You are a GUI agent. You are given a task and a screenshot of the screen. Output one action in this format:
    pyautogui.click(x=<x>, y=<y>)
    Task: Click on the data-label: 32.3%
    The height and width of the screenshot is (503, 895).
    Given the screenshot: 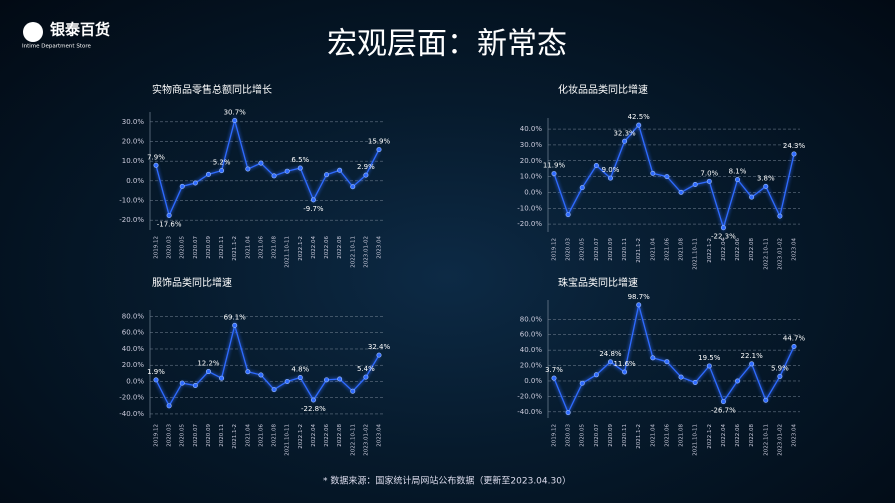 What is the action you would take?
    pyautogui.click(x=624, y=133)
    